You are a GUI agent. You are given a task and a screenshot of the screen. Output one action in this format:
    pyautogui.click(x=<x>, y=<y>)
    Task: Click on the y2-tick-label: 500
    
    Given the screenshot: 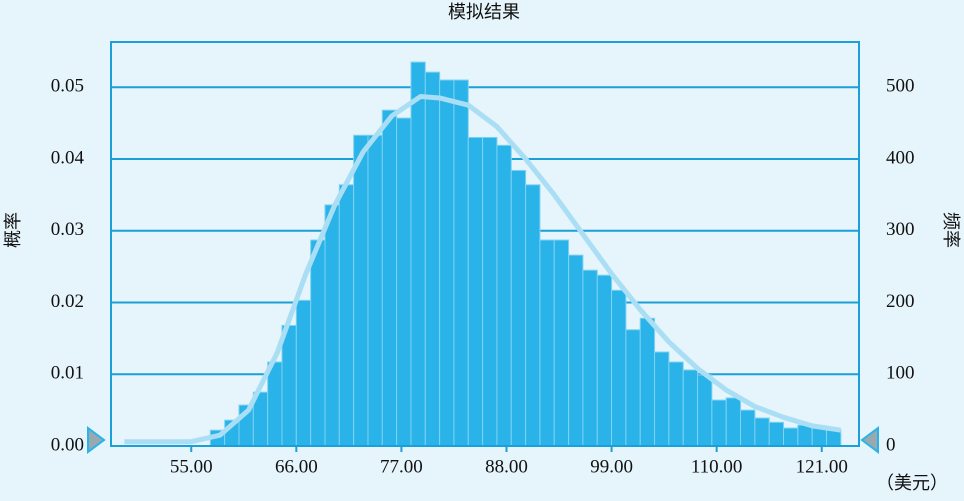 What is the action you would take?
    pyautogui.click(x=900, y=86)
    